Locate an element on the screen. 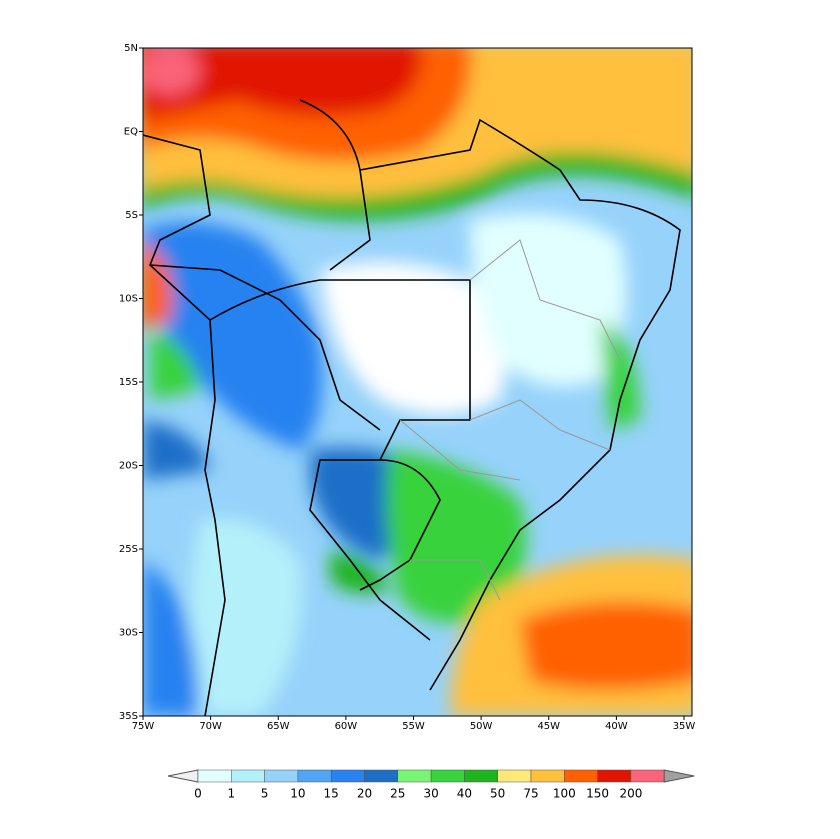 The image size is (840, 839). colorbar-label: 100 is located at coordinates (564, 794).